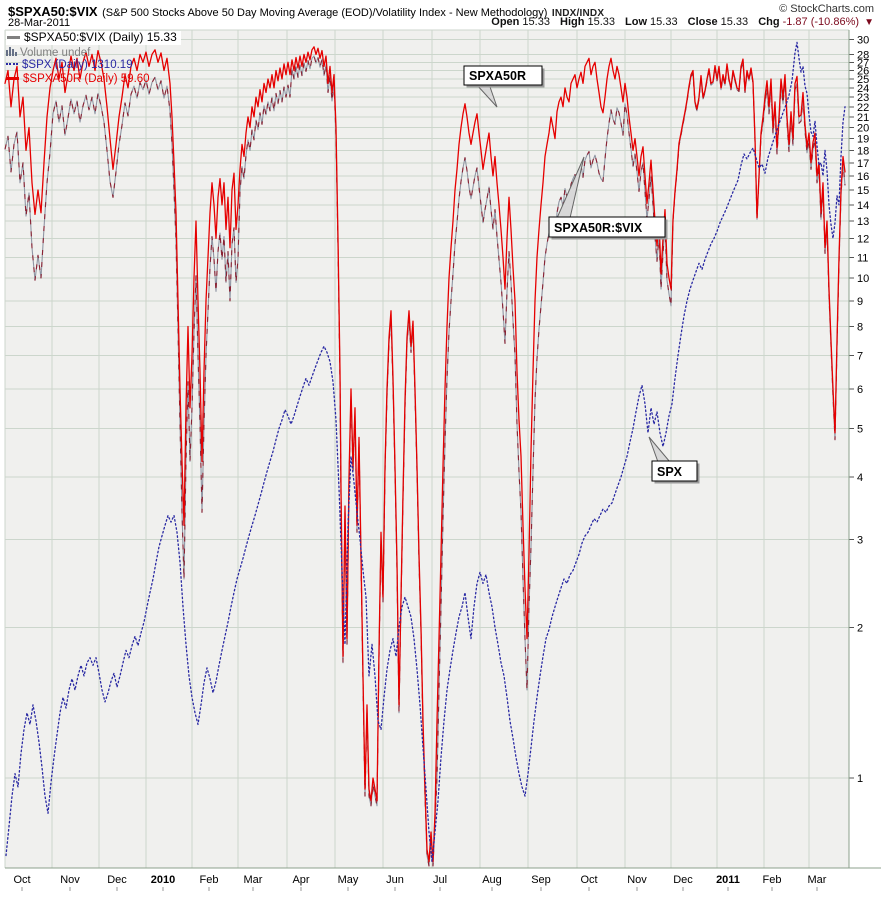  What do you see at coordinates (863, 279) in the screenshot?
I see `y-axis-label: 10` at bounding box center [863, 279].